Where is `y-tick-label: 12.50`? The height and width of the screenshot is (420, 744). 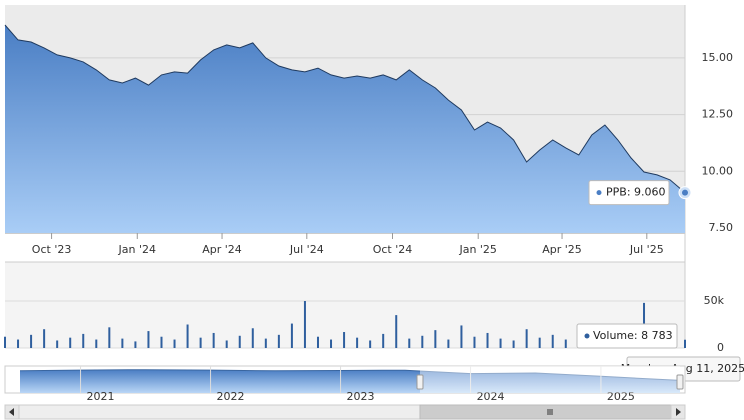
y-tick-label: 12.50 is located at coordinates (718, 114).